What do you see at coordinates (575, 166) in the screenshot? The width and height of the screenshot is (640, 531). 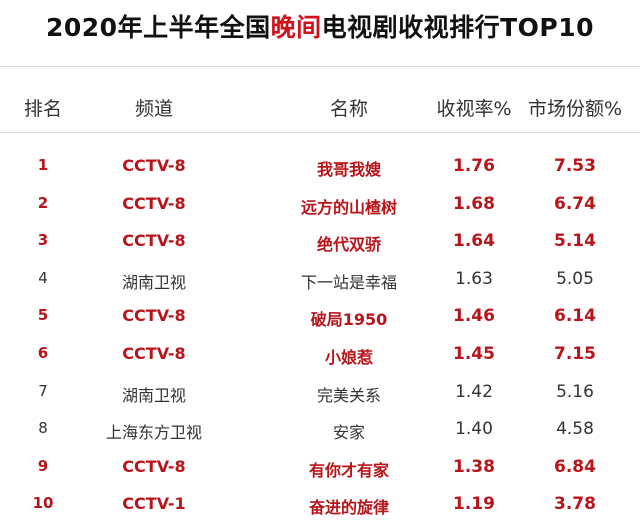 I see `row-share: 7.53` at bounding box center [575, 166].